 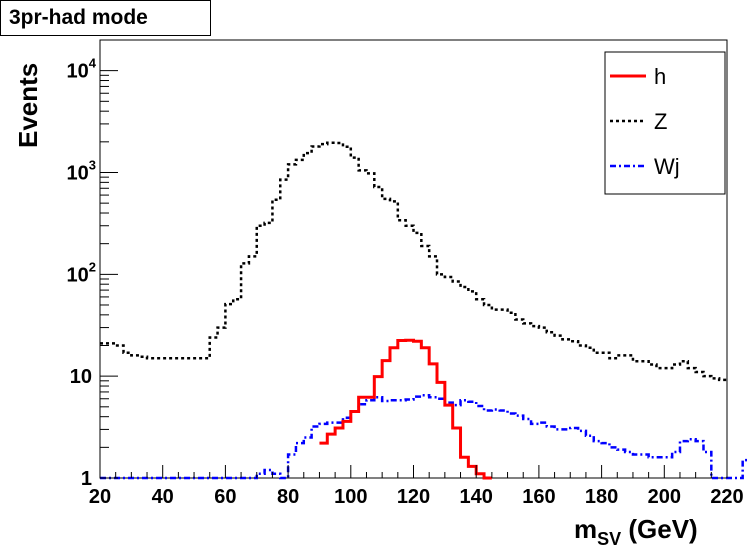 I want to click on x-tick-label: 80, so click(x=288, y=497).